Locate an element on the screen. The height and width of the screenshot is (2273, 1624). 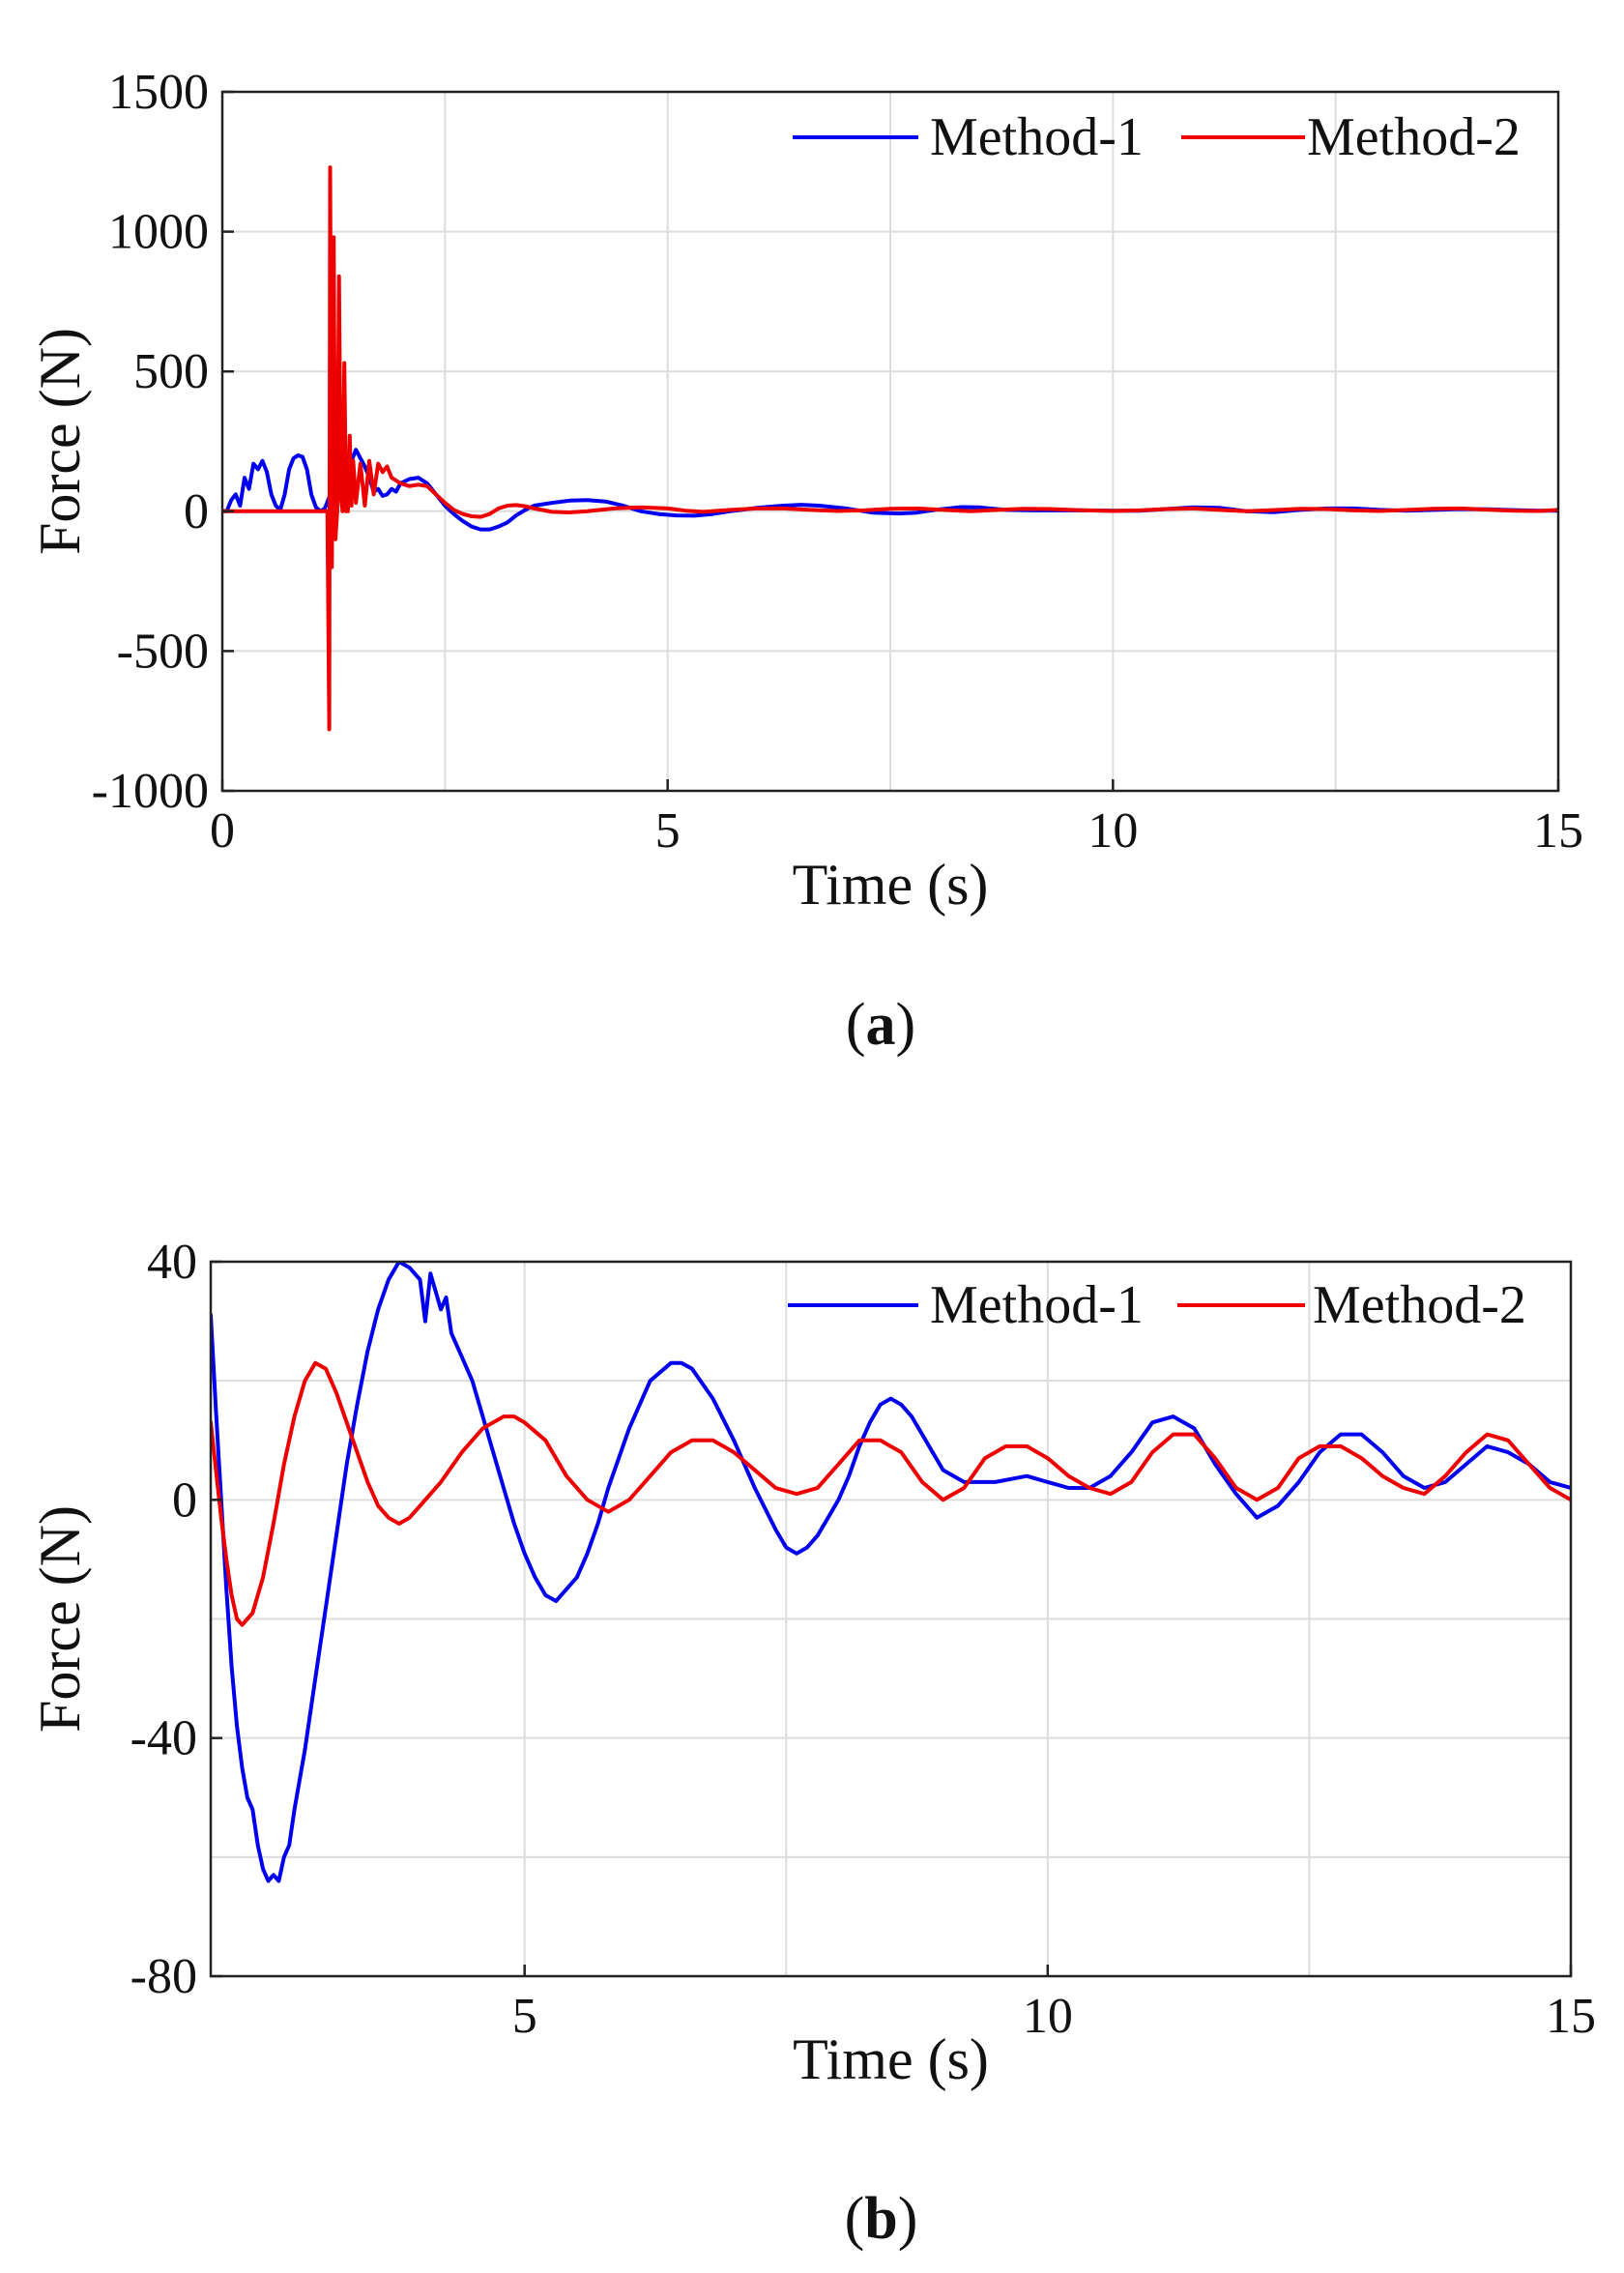
y-tick-label: 500 is located at coordinates (171, 371).